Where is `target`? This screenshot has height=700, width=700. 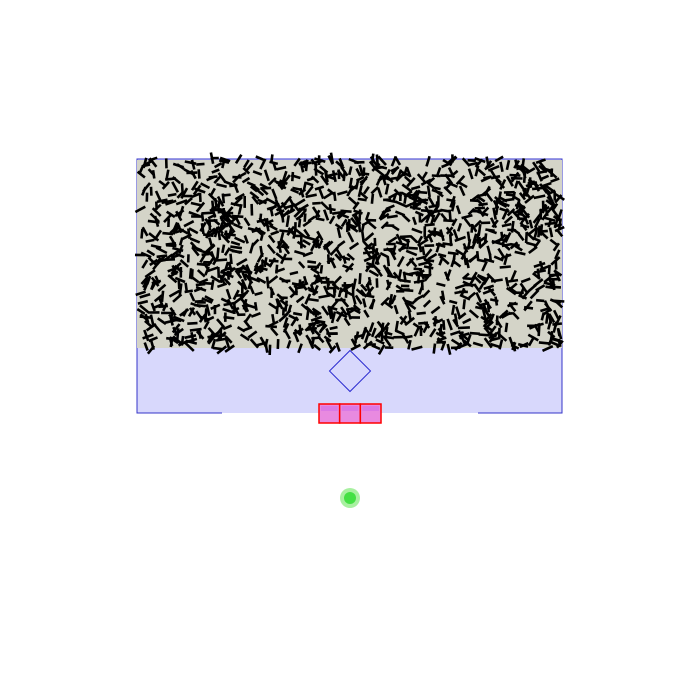
target is located at coordinates (350, 498).